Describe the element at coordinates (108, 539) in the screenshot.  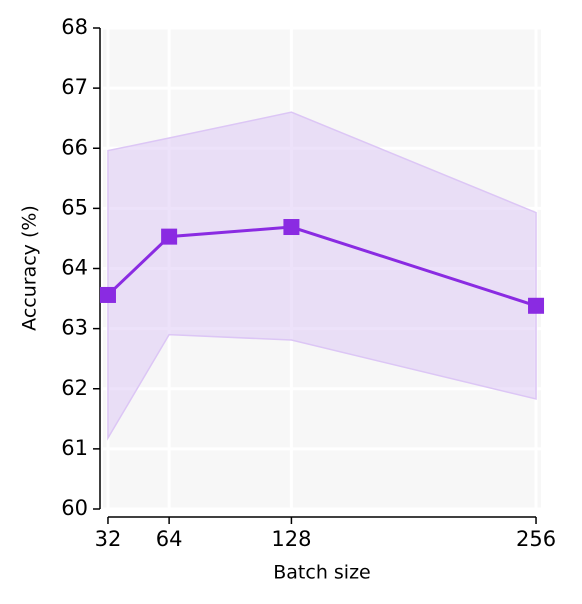
I see `x-tick-label: 32` at that location.